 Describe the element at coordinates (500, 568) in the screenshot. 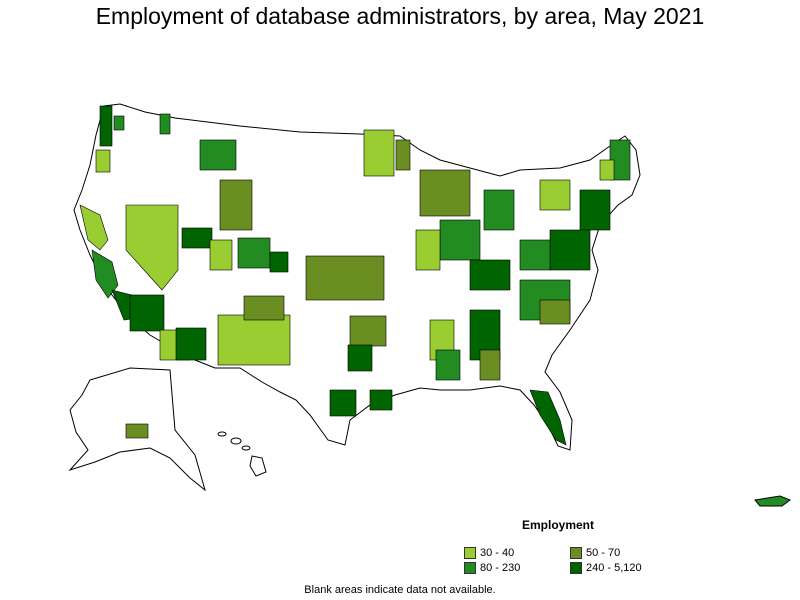

I see `legend-label: 80 - 230` at that location.